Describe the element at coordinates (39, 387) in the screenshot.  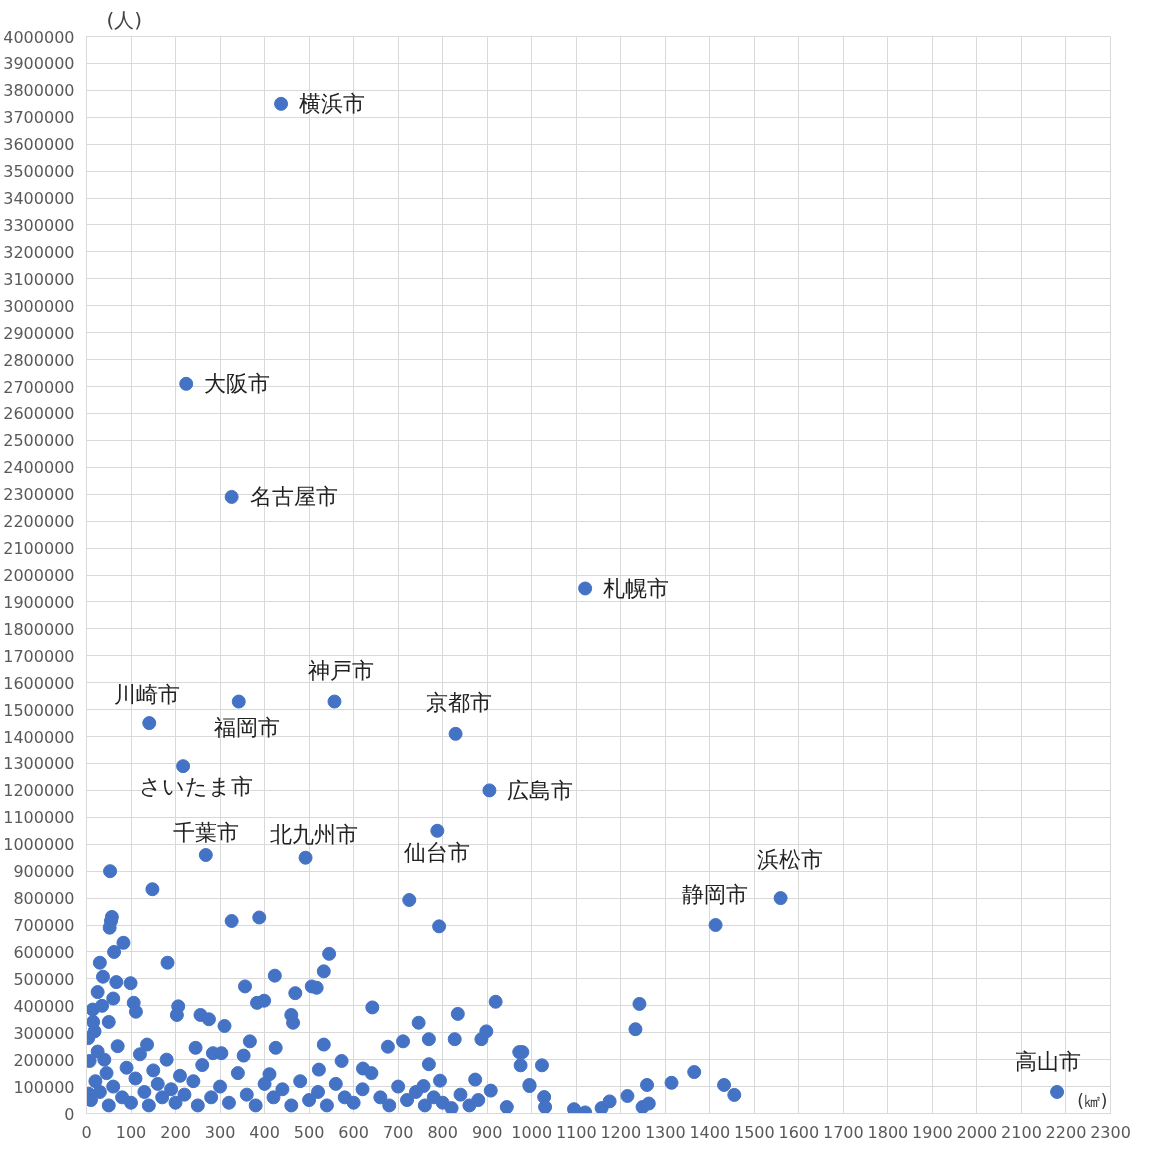
I see `y-tick-label: 2700000` at that location.